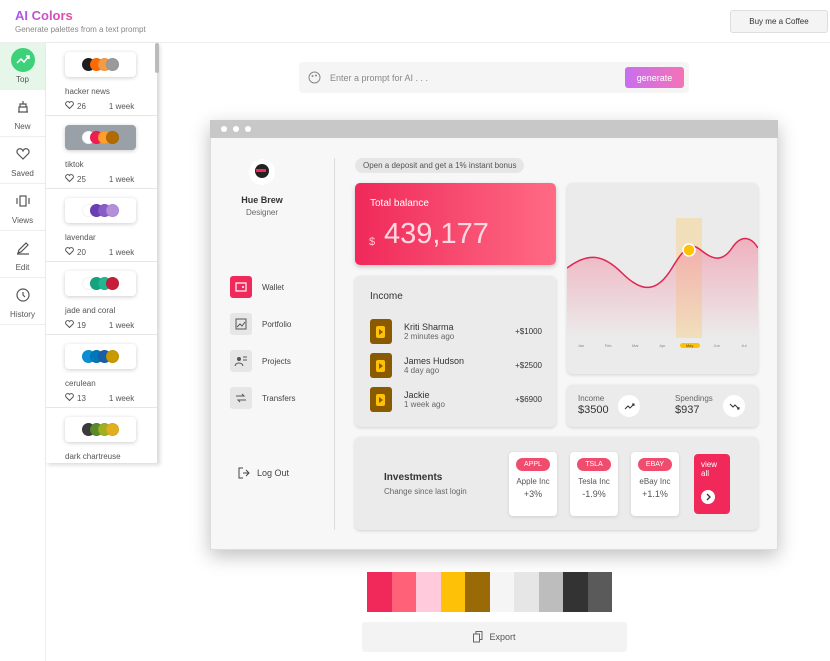 This screenshot has width=830, height=661. Describe the element at coordinates (260, 361) in the screenshot. I see `menu-item: Projects` at that location.